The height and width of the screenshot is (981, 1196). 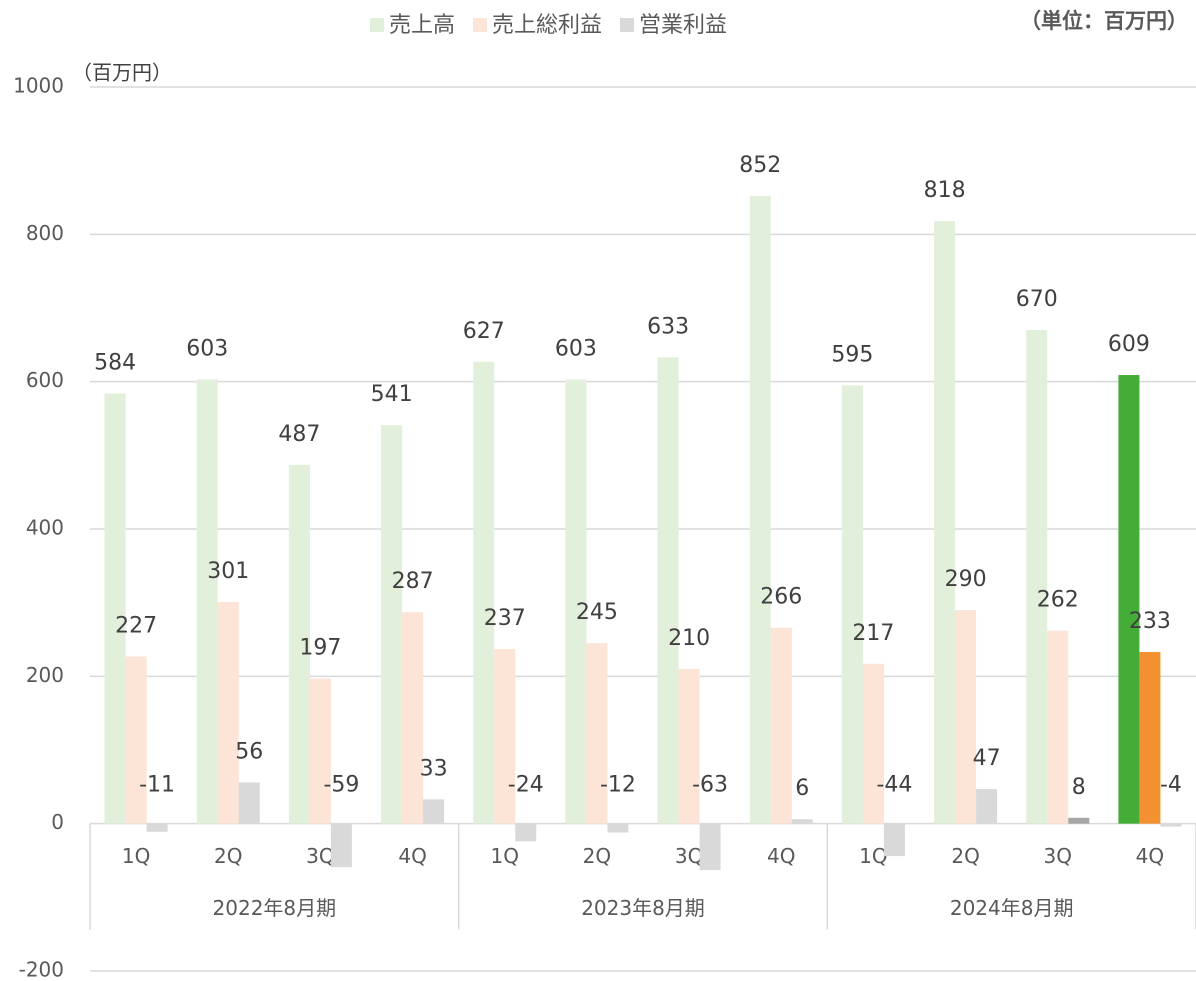 What do you see at coordinates (945, 190) in the screenshot?
I see `data-label: 818` at bounding box center [945, 190].